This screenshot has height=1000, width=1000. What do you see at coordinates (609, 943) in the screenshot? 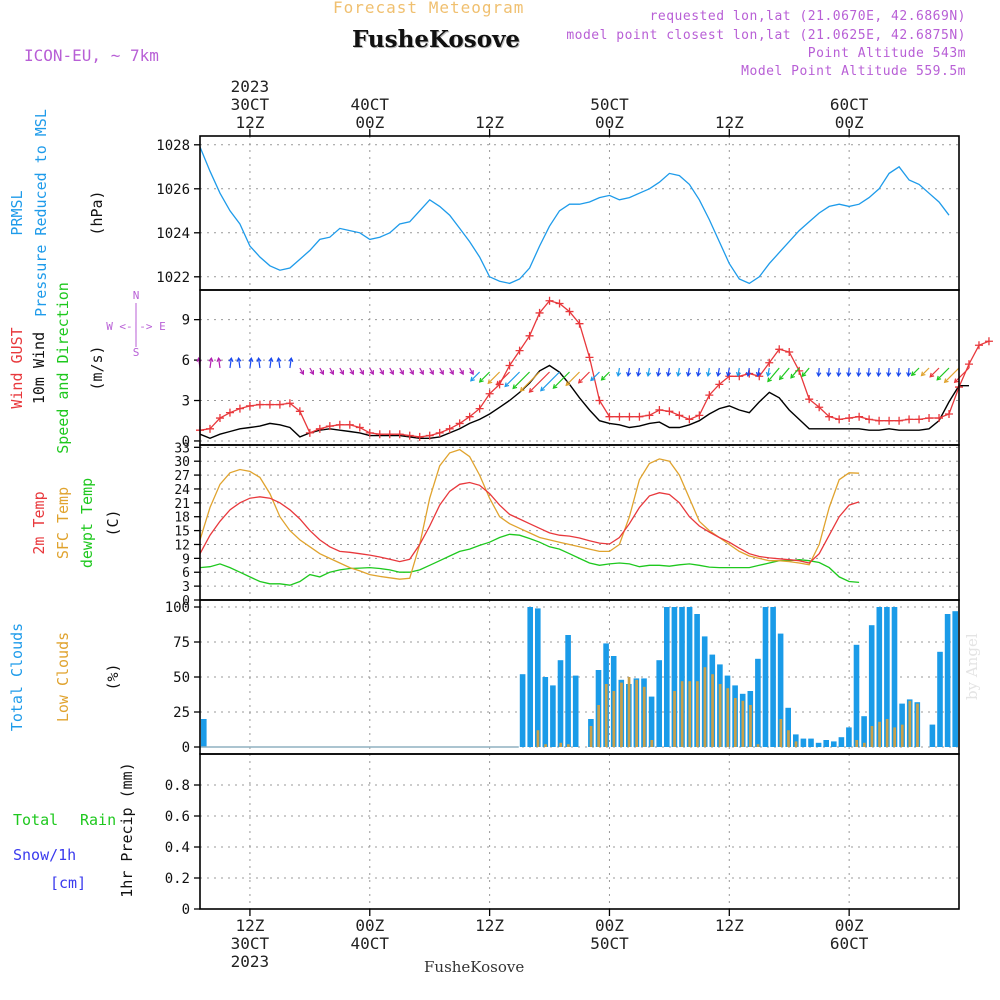
I see `bottom-date-label: 50CT` at bounding box center [609, 943].